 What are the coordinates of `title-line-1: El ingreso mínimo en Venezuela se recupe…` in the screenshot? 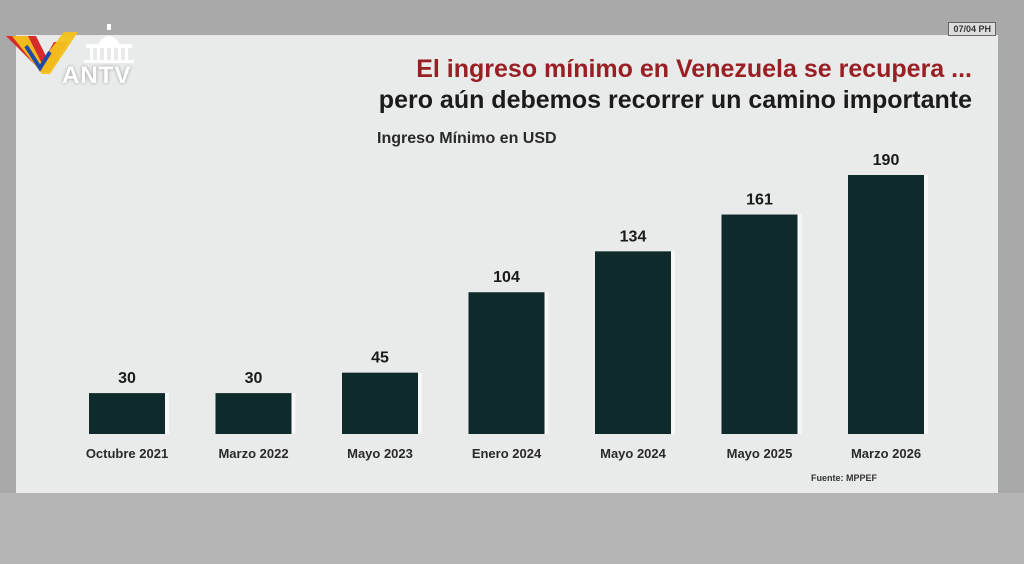 It's located at (694, 69).